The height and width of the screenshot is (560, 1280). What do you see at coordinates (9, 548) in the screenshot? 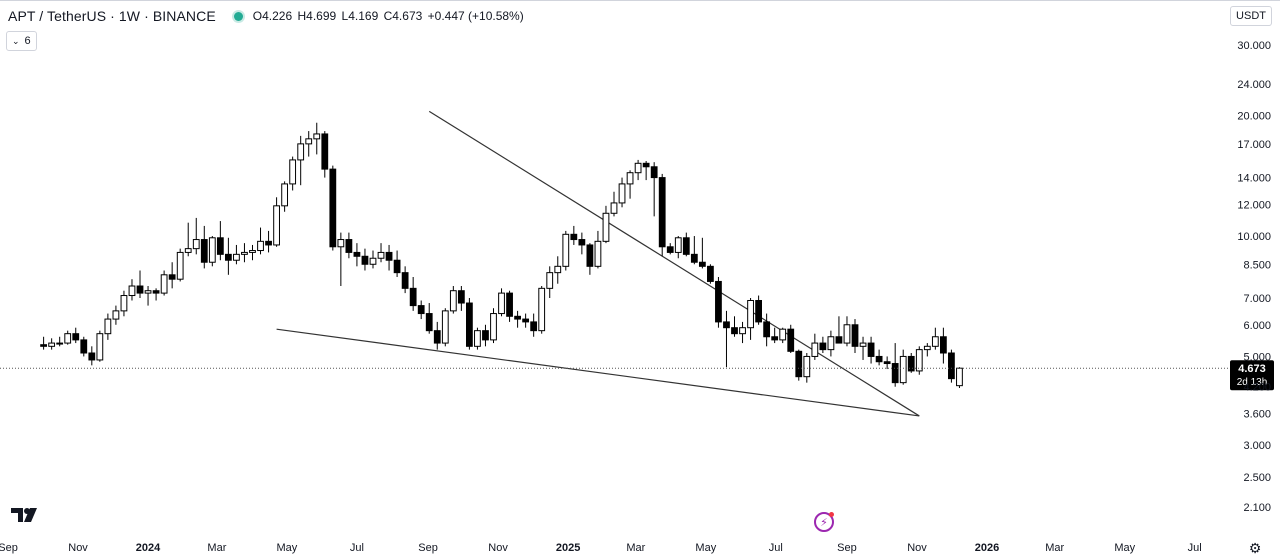
I see `time-tick-label: Sep` at bounding box center [9, 548].